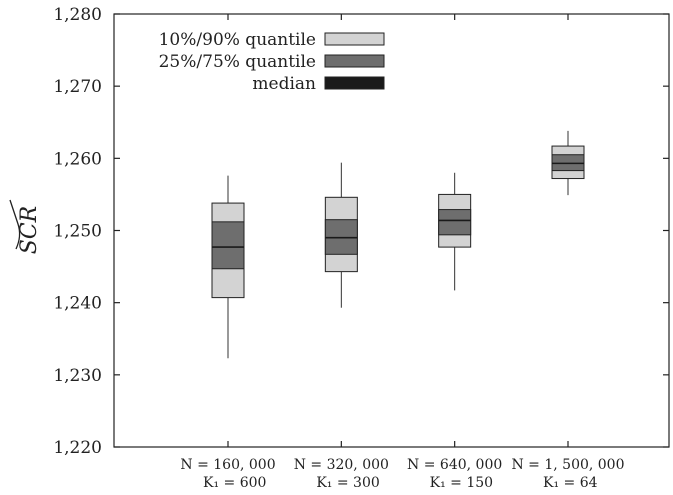 This screenshot has width=673, height=495. Describe the element at coordinates (77, 15) in the screenshot. I see `y-tick-label: 1,280` at that location.